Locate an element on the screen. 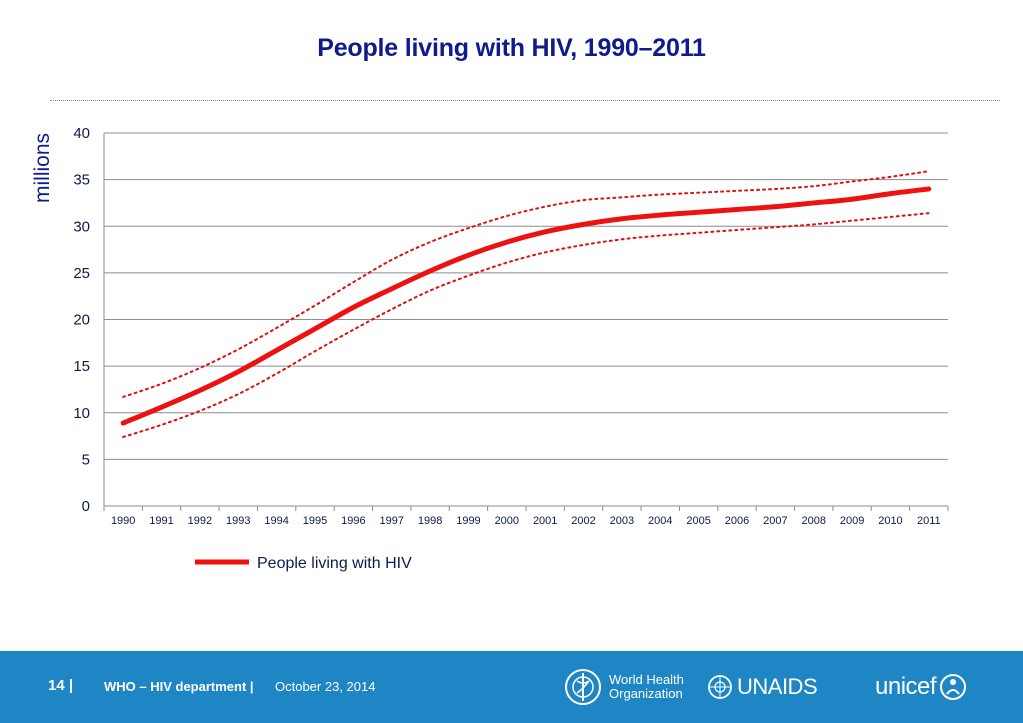 The width and height of the screenshot is (1023, 723). legend-label: People living with HIV is located at coordinates (334, 563).